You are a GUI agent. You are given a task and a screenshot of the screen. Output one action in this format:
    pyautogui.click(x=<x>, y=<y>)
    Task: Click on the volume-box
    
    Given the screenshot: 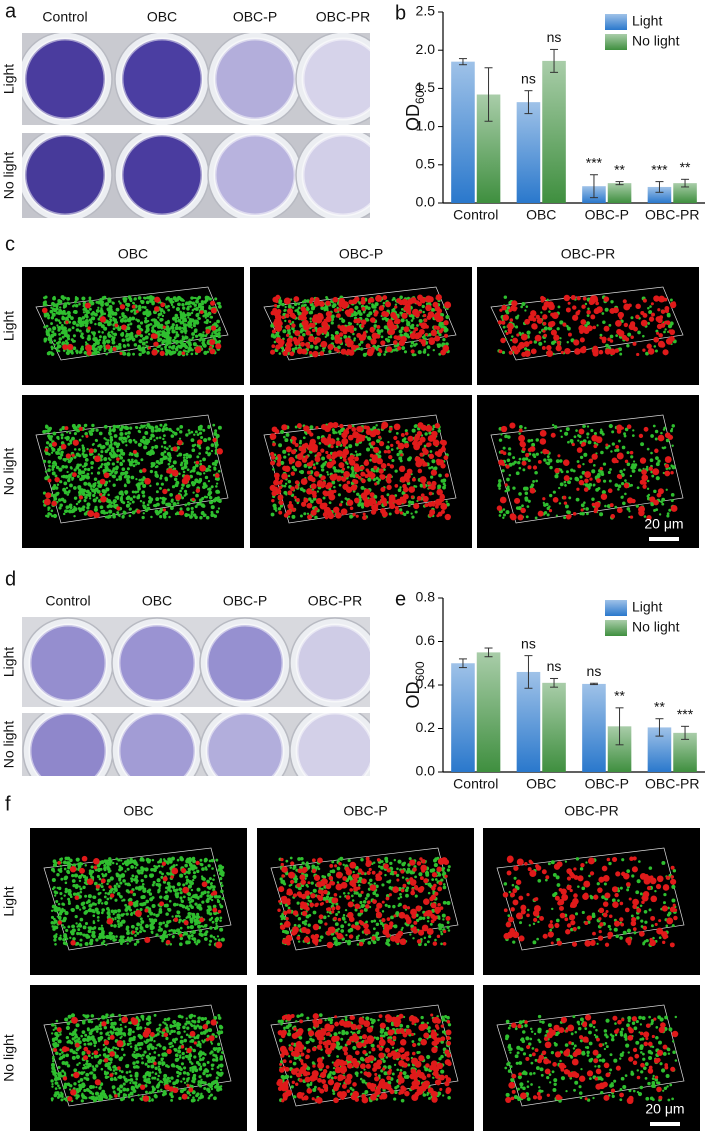 What is the action you would take?
    pyautogui.click(x=132, y=323)
    